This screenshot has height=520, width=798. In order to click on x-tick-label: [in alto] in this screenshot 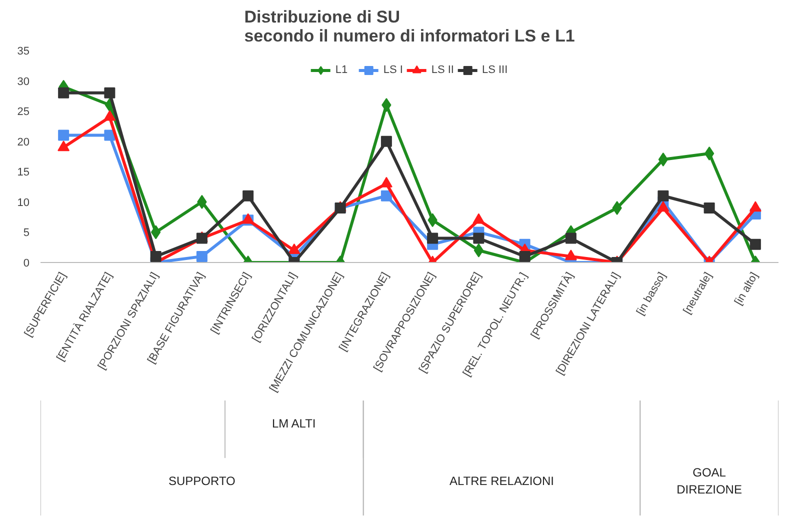, I will do `click(746, 289)`.